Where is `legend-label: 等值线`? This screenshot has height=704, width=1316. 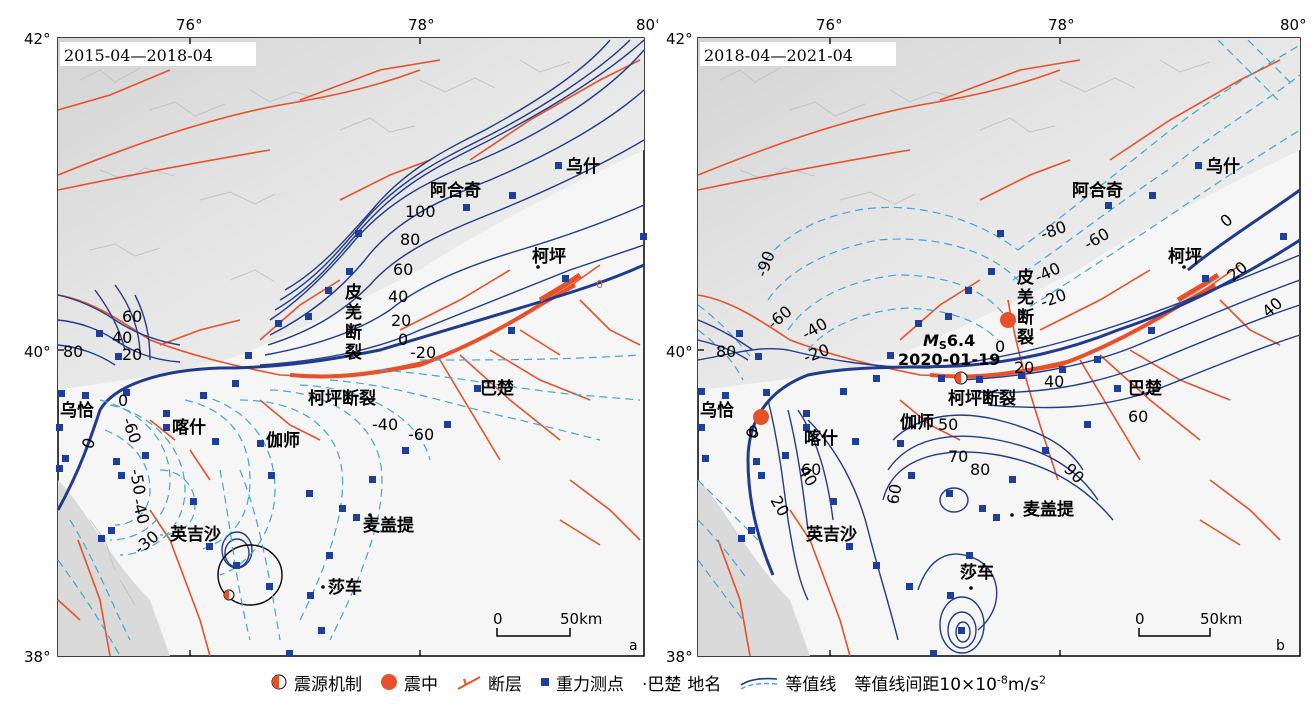 legend-label: 等值线 is located at coordinates (811, 684).